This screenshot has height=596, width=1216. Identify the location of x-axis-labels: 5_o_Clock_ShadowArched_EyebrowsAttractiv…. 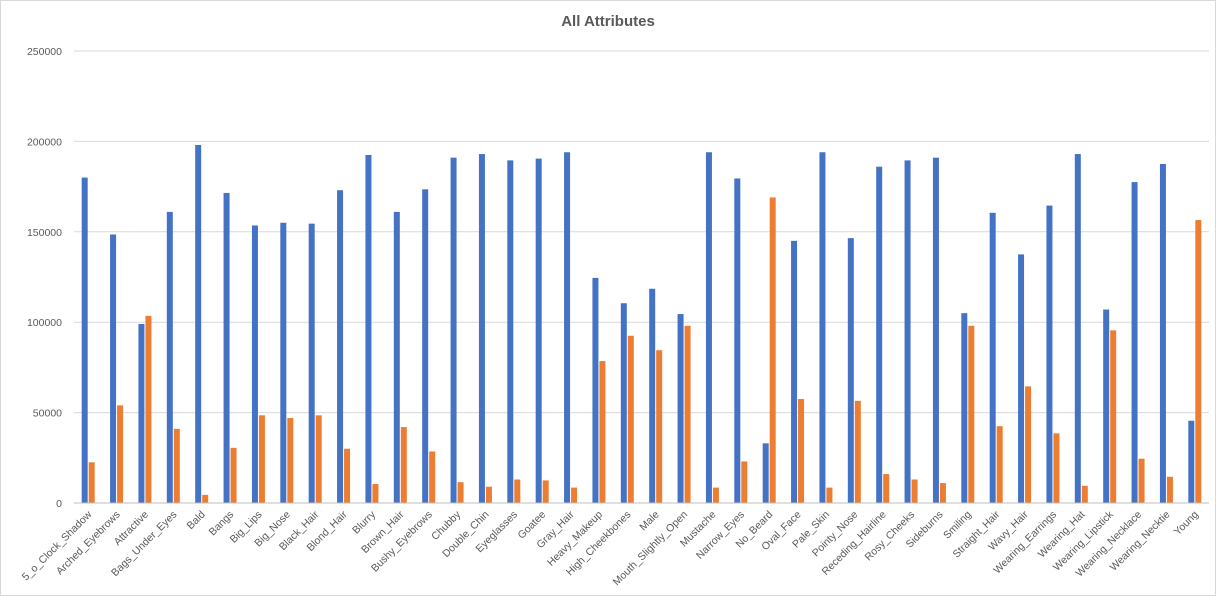
(610, 548).